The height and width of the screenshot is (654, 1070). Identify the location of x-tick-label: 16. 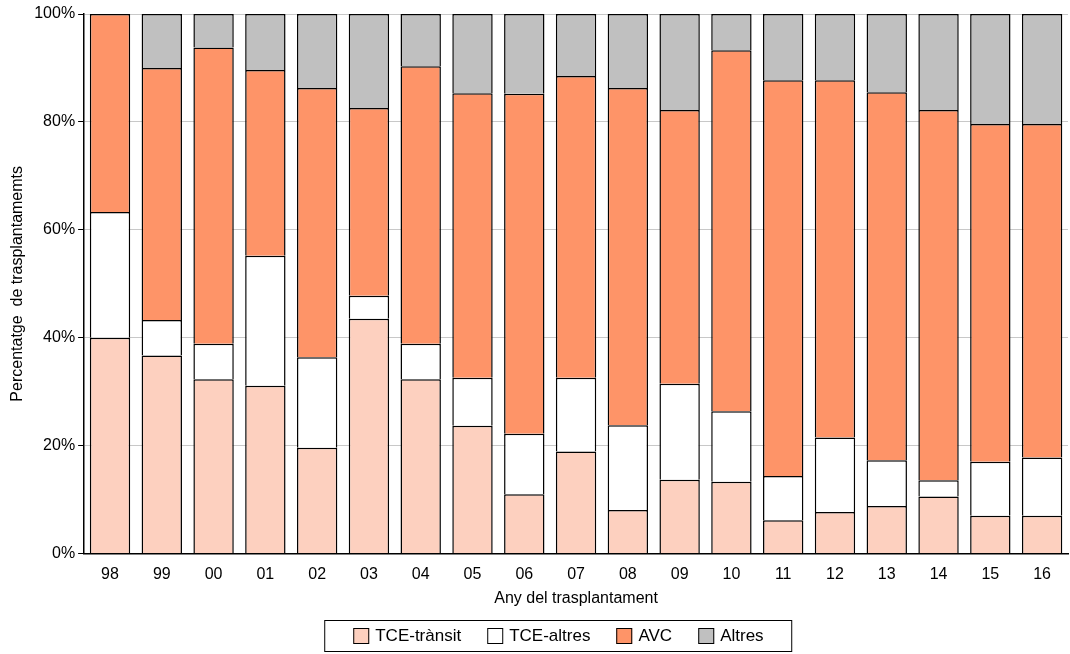
(1042, 573).